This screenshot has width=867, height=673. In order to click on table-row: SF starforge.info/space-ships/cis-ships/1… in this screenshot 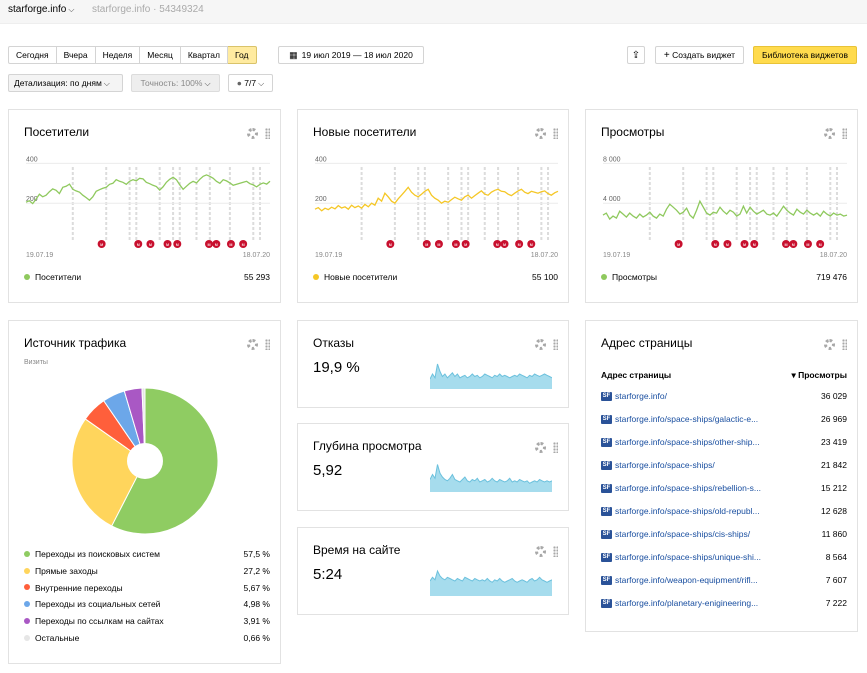, I will do `click(724, 534)`.